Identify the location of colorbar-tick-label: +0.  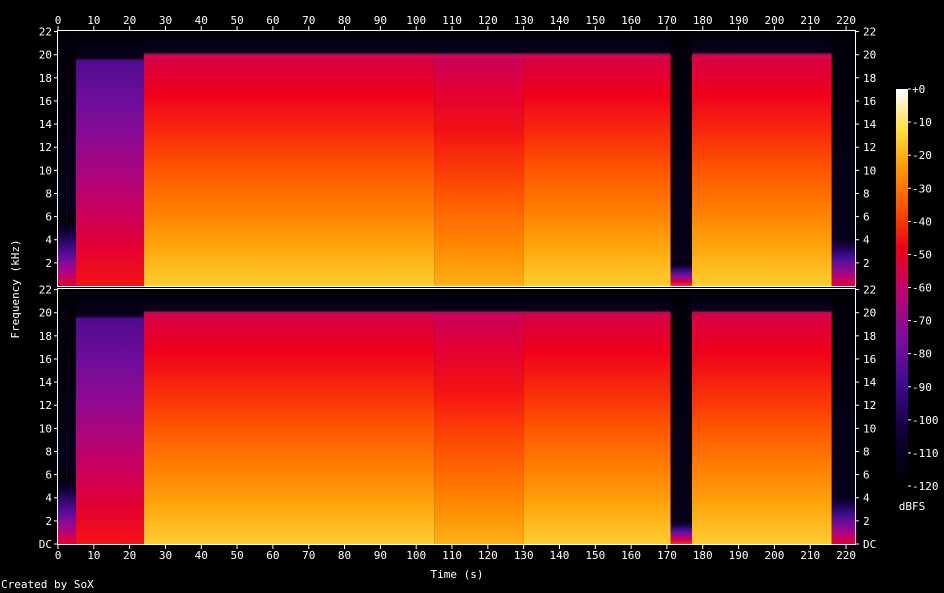
(918, 89).